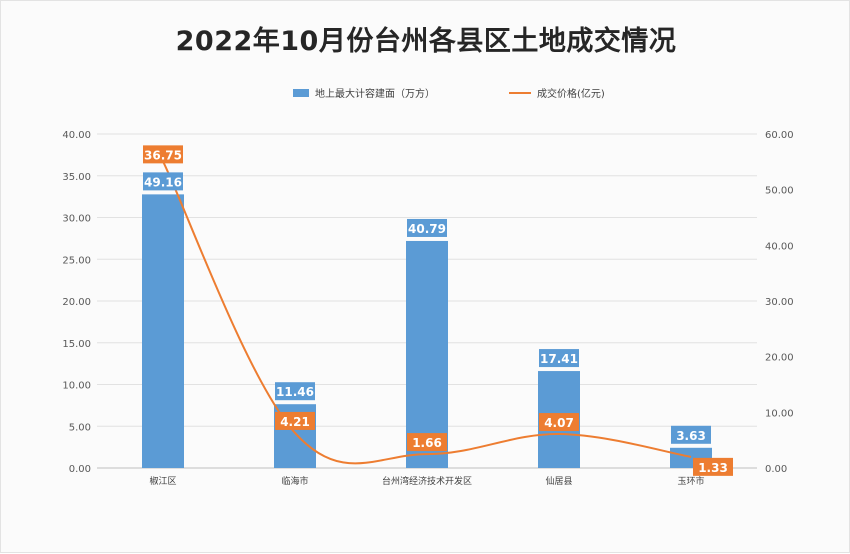  Describe the element at coordinates (80, 427) in the screenshot. I see `y-left-tick-label: 5.00` at that location.